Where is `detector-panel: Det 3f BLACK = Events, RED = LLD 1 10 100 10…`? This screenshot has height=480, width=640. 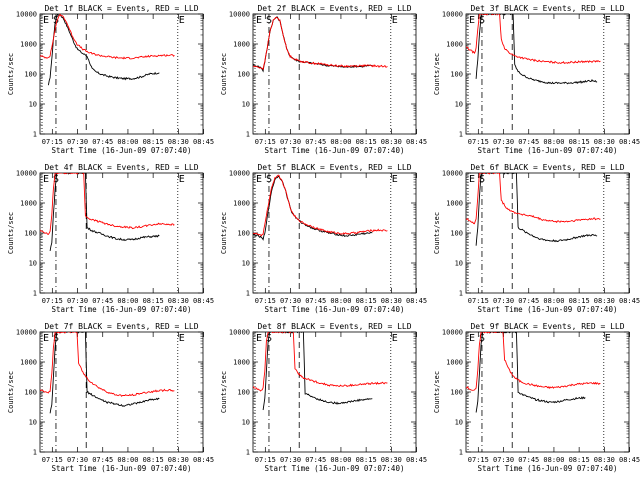
detector-panel: Det 3f BLACK = Events, RED = LLD 1 10 100 10… is located at coordinates (536, 79).